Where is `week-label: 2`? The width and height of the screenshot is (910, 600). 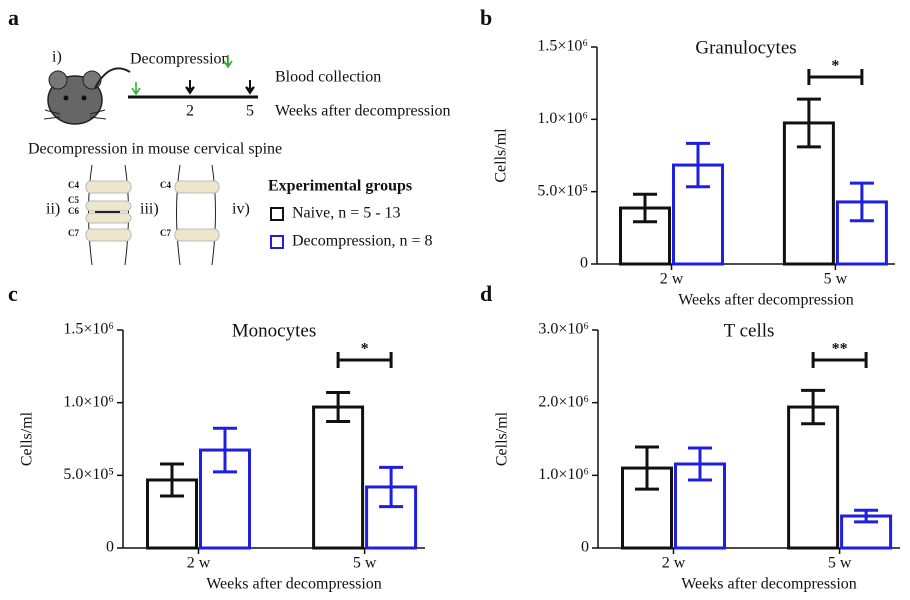
week-label: 2 is located at coordinates (190, 111).